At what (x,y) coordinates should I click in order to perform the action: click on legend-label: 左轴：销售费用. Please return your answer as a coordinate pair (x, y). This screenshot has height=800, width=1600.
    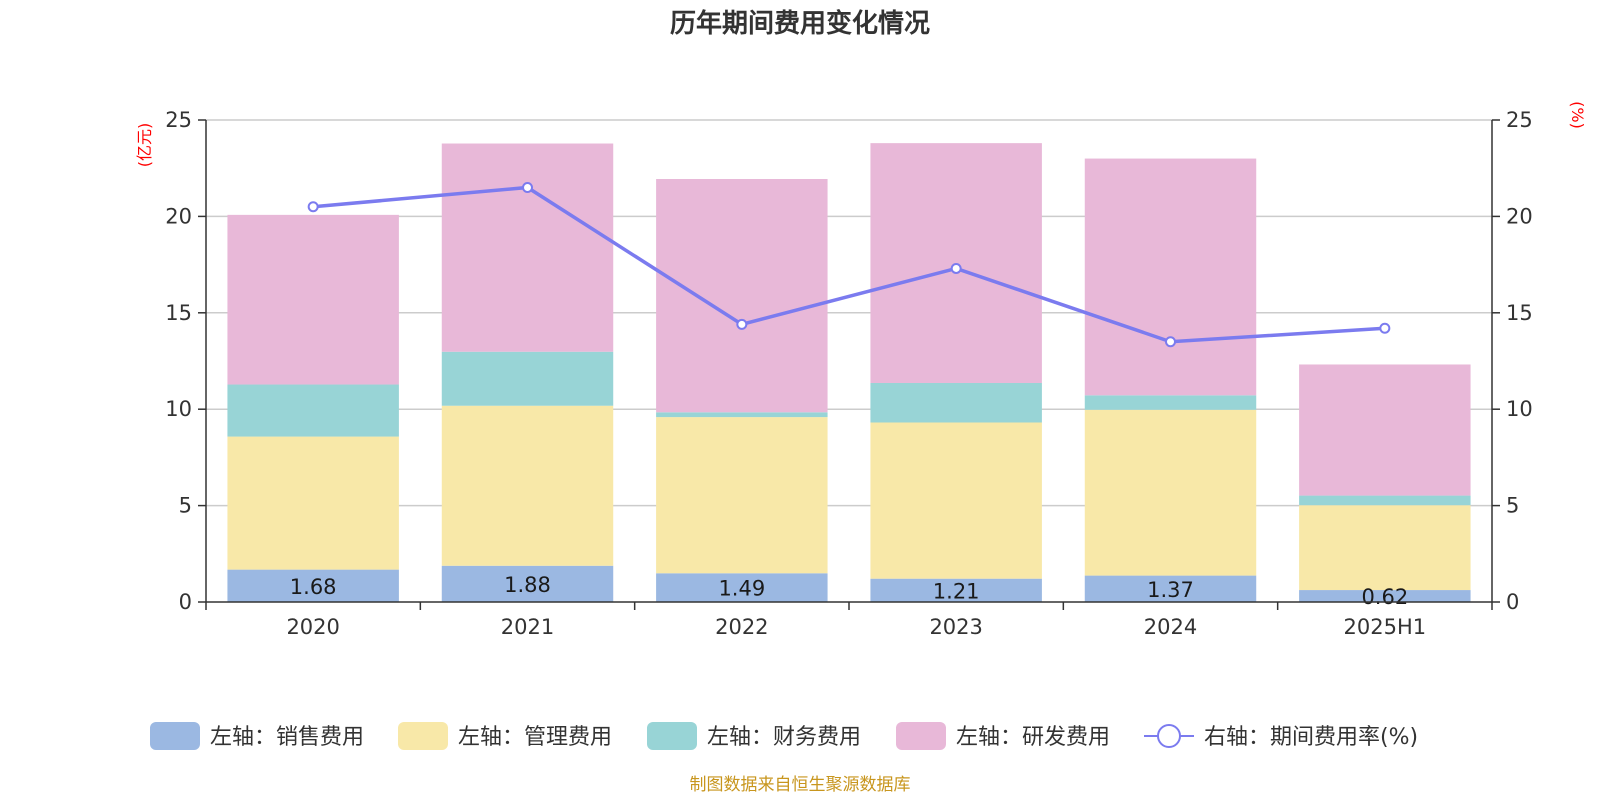
    Looking at the image, I should click on (287, 737).